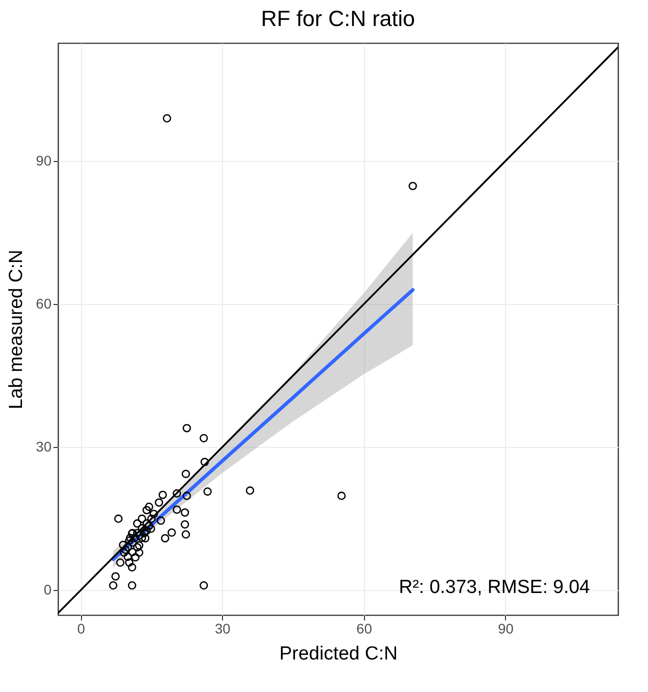  What do you see at coordinates (506, 628) in the screenshot?
I see `x-tick-label: 90` at bounding box center [506, 628].